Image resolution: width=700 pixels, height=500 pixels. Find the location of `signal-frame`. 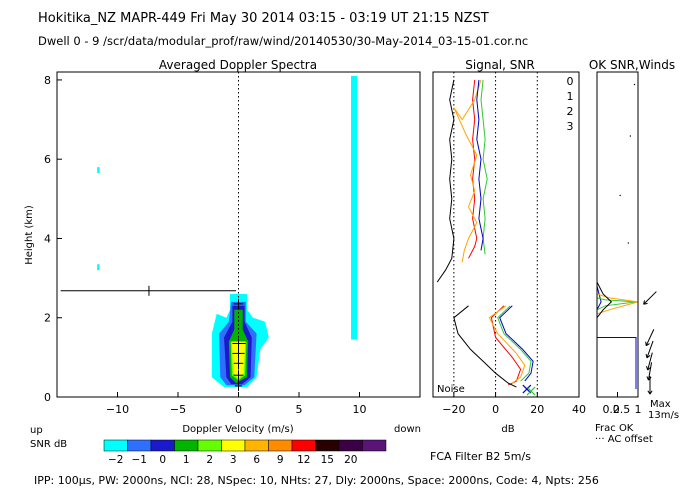

signal-frame is located at coordinates (506, 234).